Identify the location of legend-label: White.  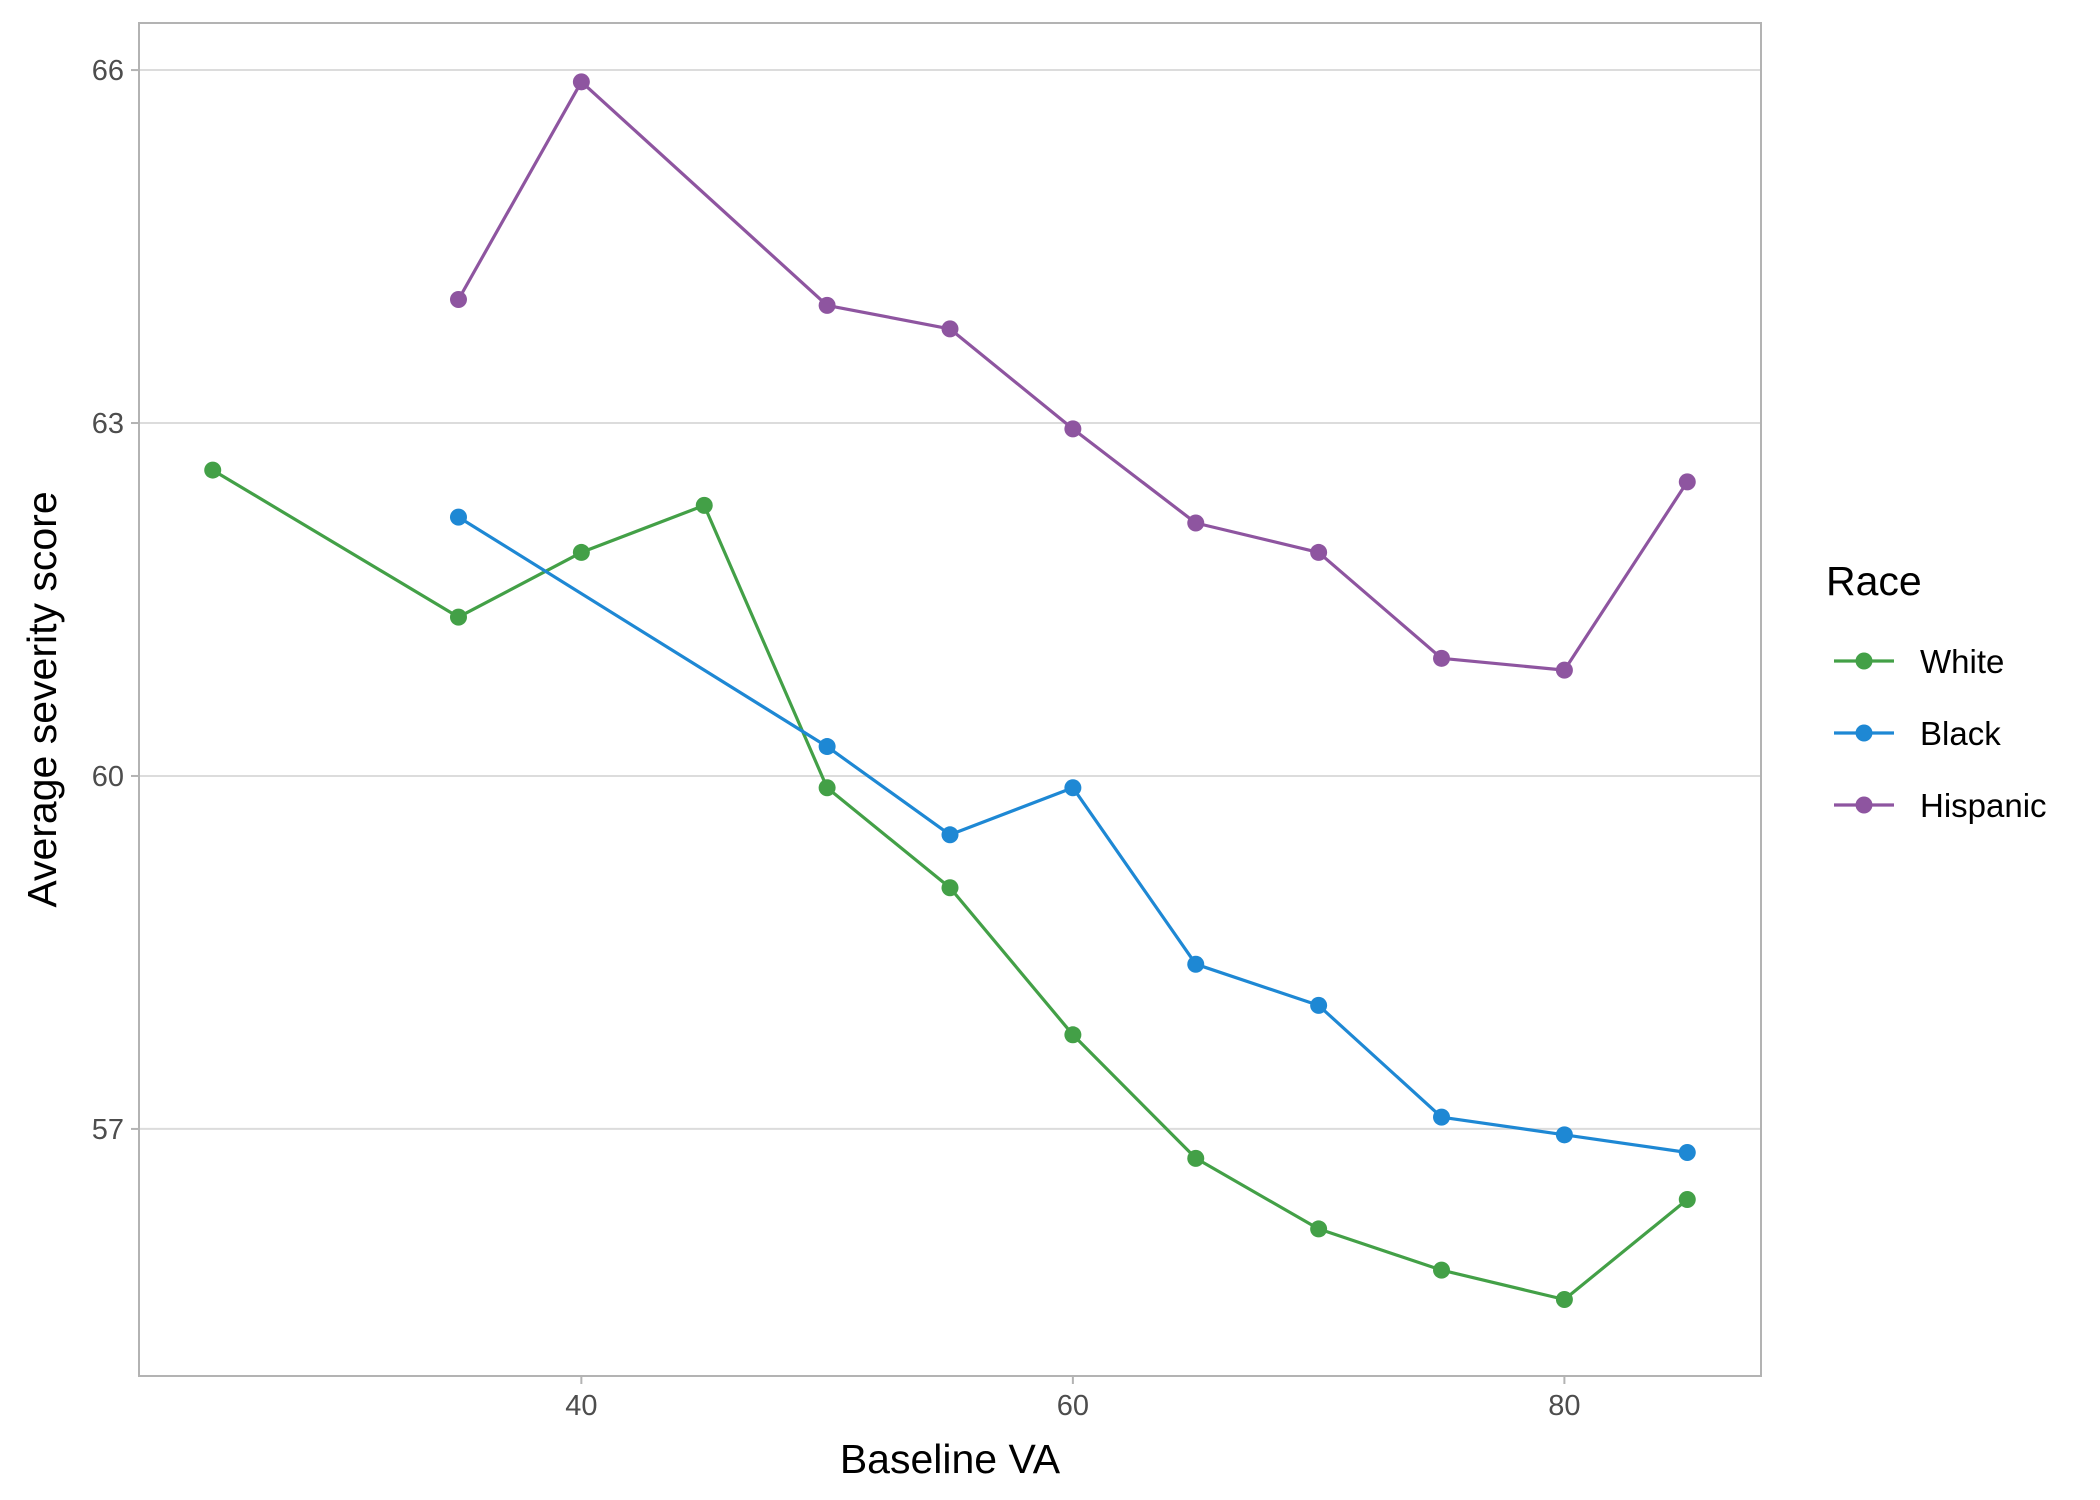
(1962, 661).